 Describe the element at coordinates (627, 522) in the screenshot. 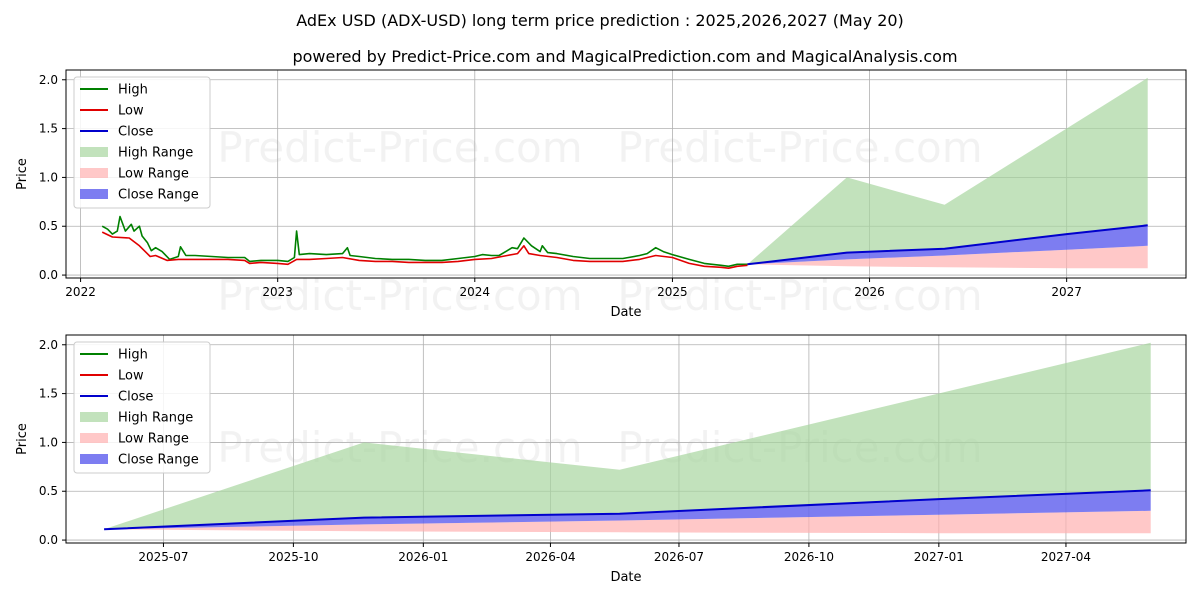

I see `p1-low-range-area` at that location.